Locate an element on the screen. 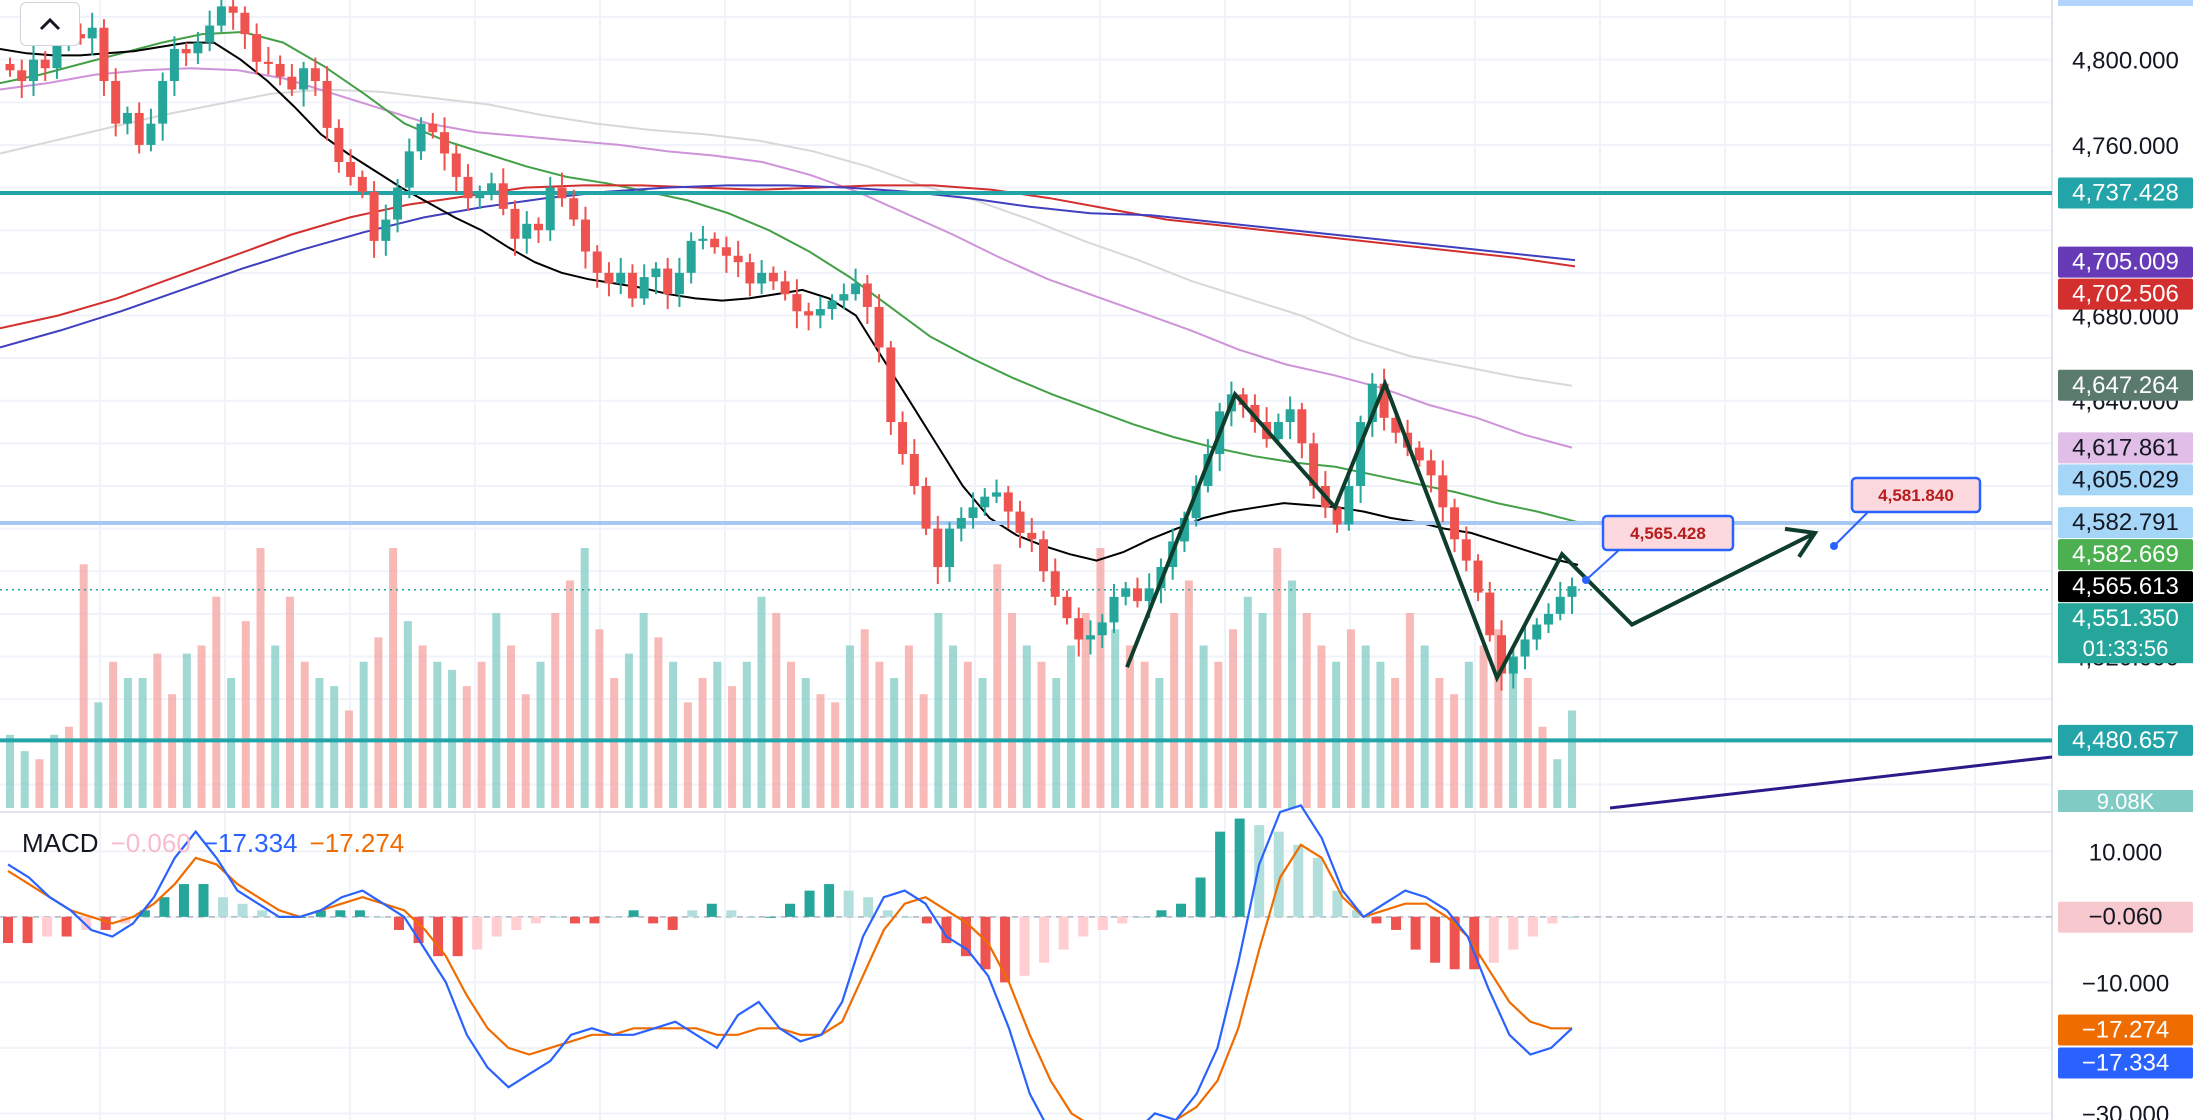  price-label: 4,565.613 is located at coordinates (2125, 587).